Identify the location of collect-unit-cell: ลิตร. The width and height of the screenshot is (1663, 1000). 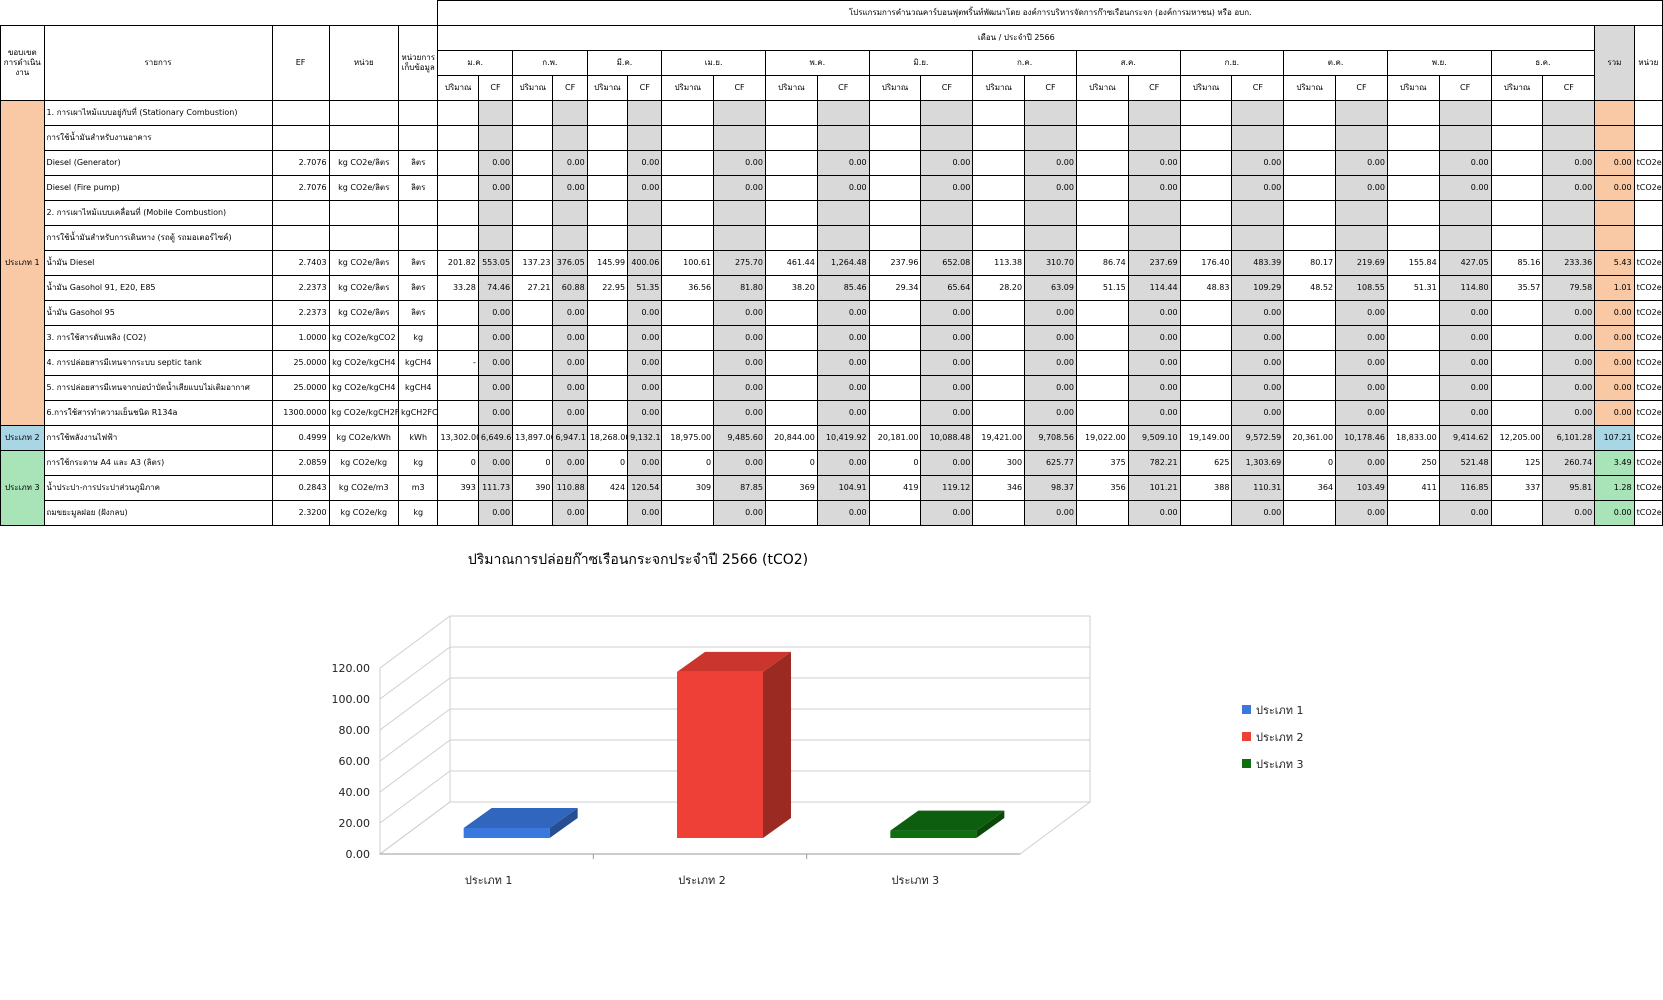
(418, 163).